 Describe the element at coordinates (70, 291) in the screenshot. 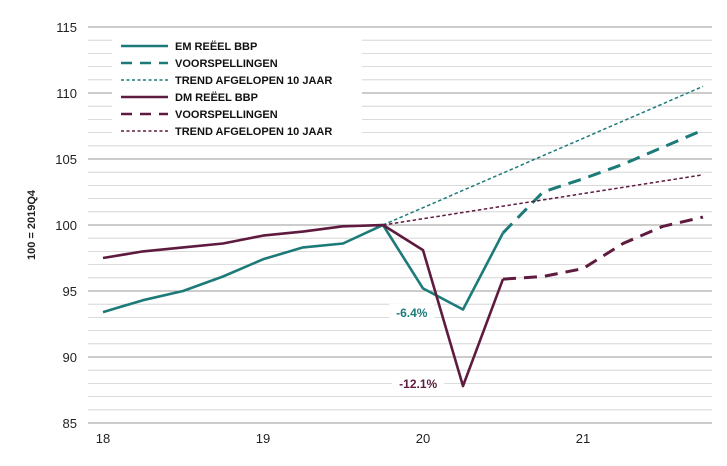

I see `y-tick-label: 95` at that location.